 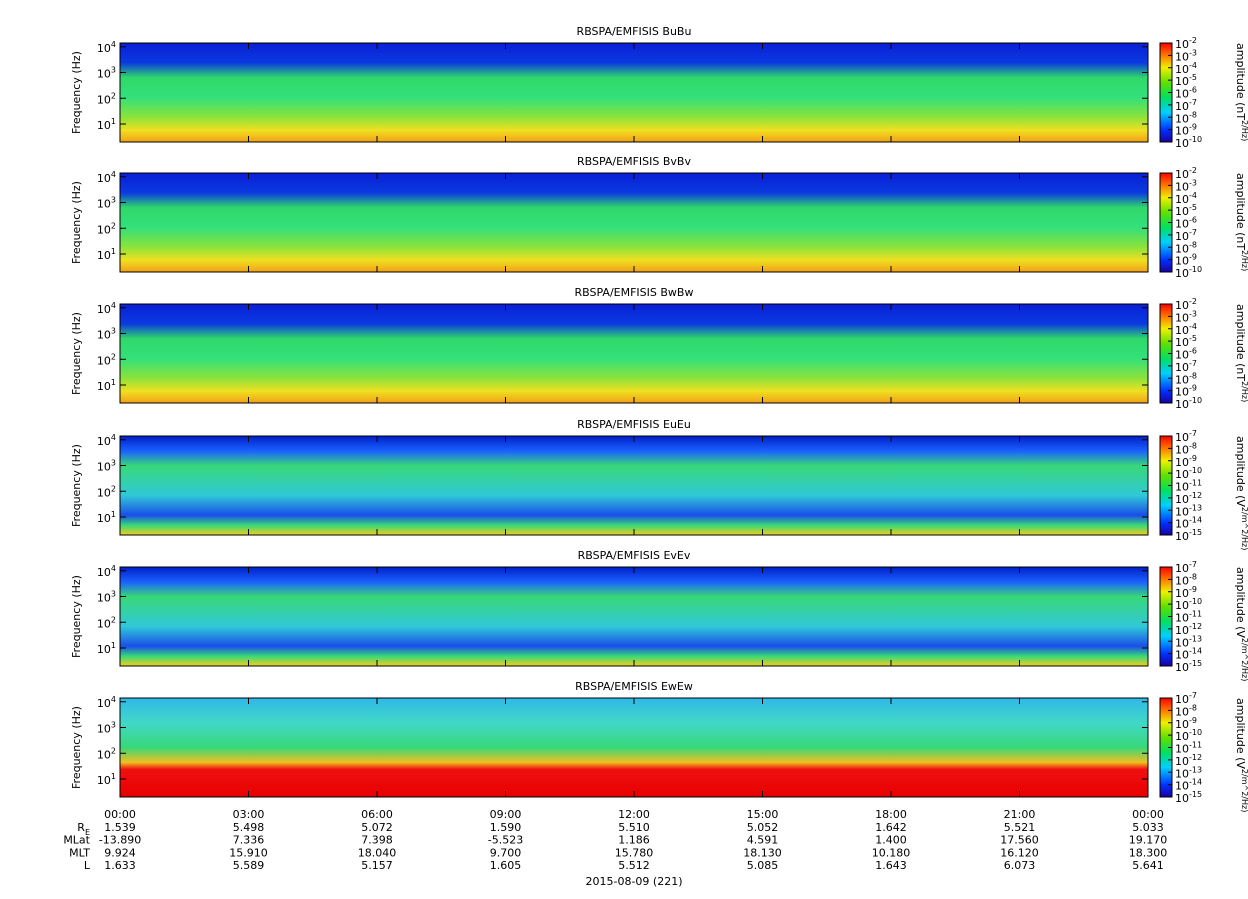 What do you see at coordinates (634, 555) in the screenshot?
I see `panel-title: RBSPA/EMFISIS EvEv` at bounding box center [634, 555].